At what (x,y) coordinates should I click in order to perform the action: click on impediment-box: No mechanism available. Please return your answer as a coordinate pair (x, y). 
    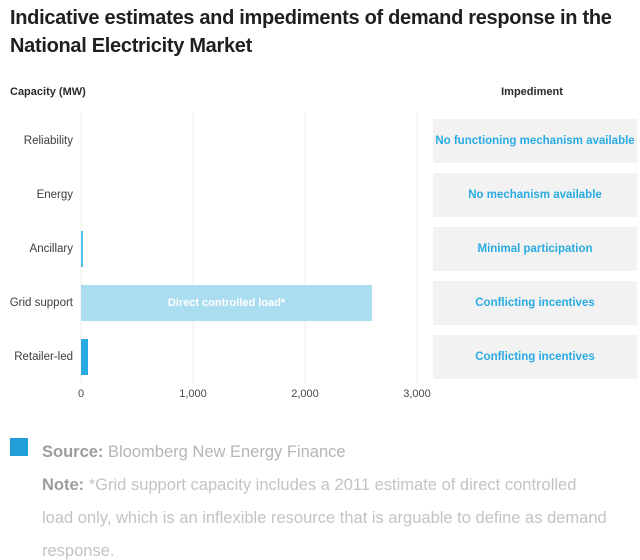
    Looking at the image, I should click on (535, 195).